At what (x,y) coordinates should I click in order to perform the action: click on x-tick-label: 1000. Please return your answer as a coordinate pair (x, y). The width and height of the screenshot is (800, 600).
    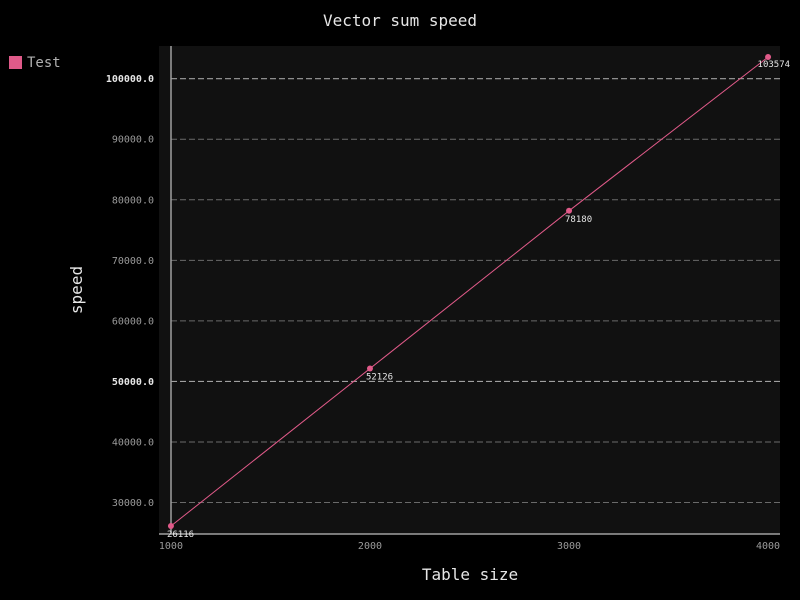
    Looking at the image, I should click on (171, 546).